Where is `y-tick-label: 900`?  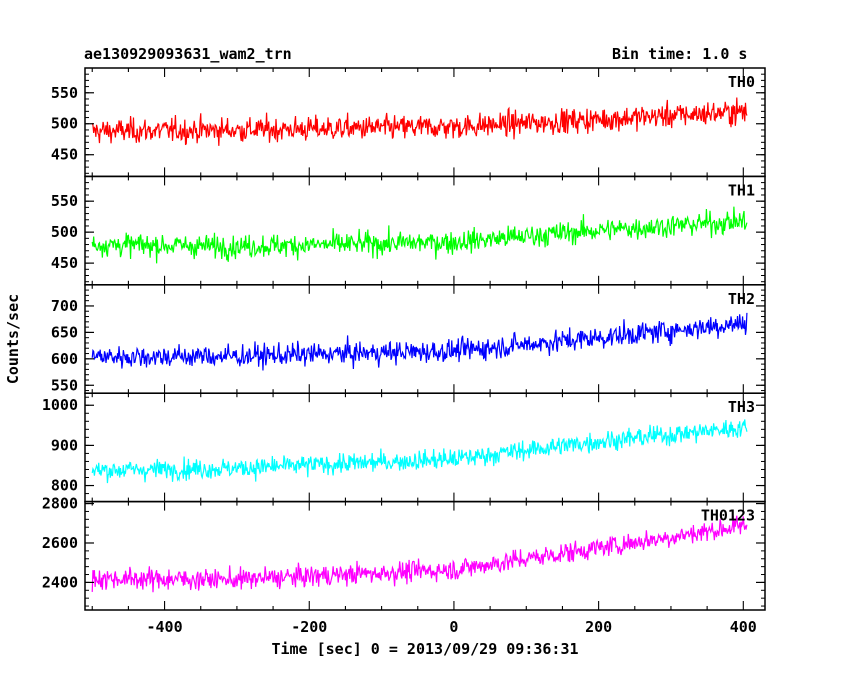 y-tick-label: 900 is located at coordinates (64, 445).